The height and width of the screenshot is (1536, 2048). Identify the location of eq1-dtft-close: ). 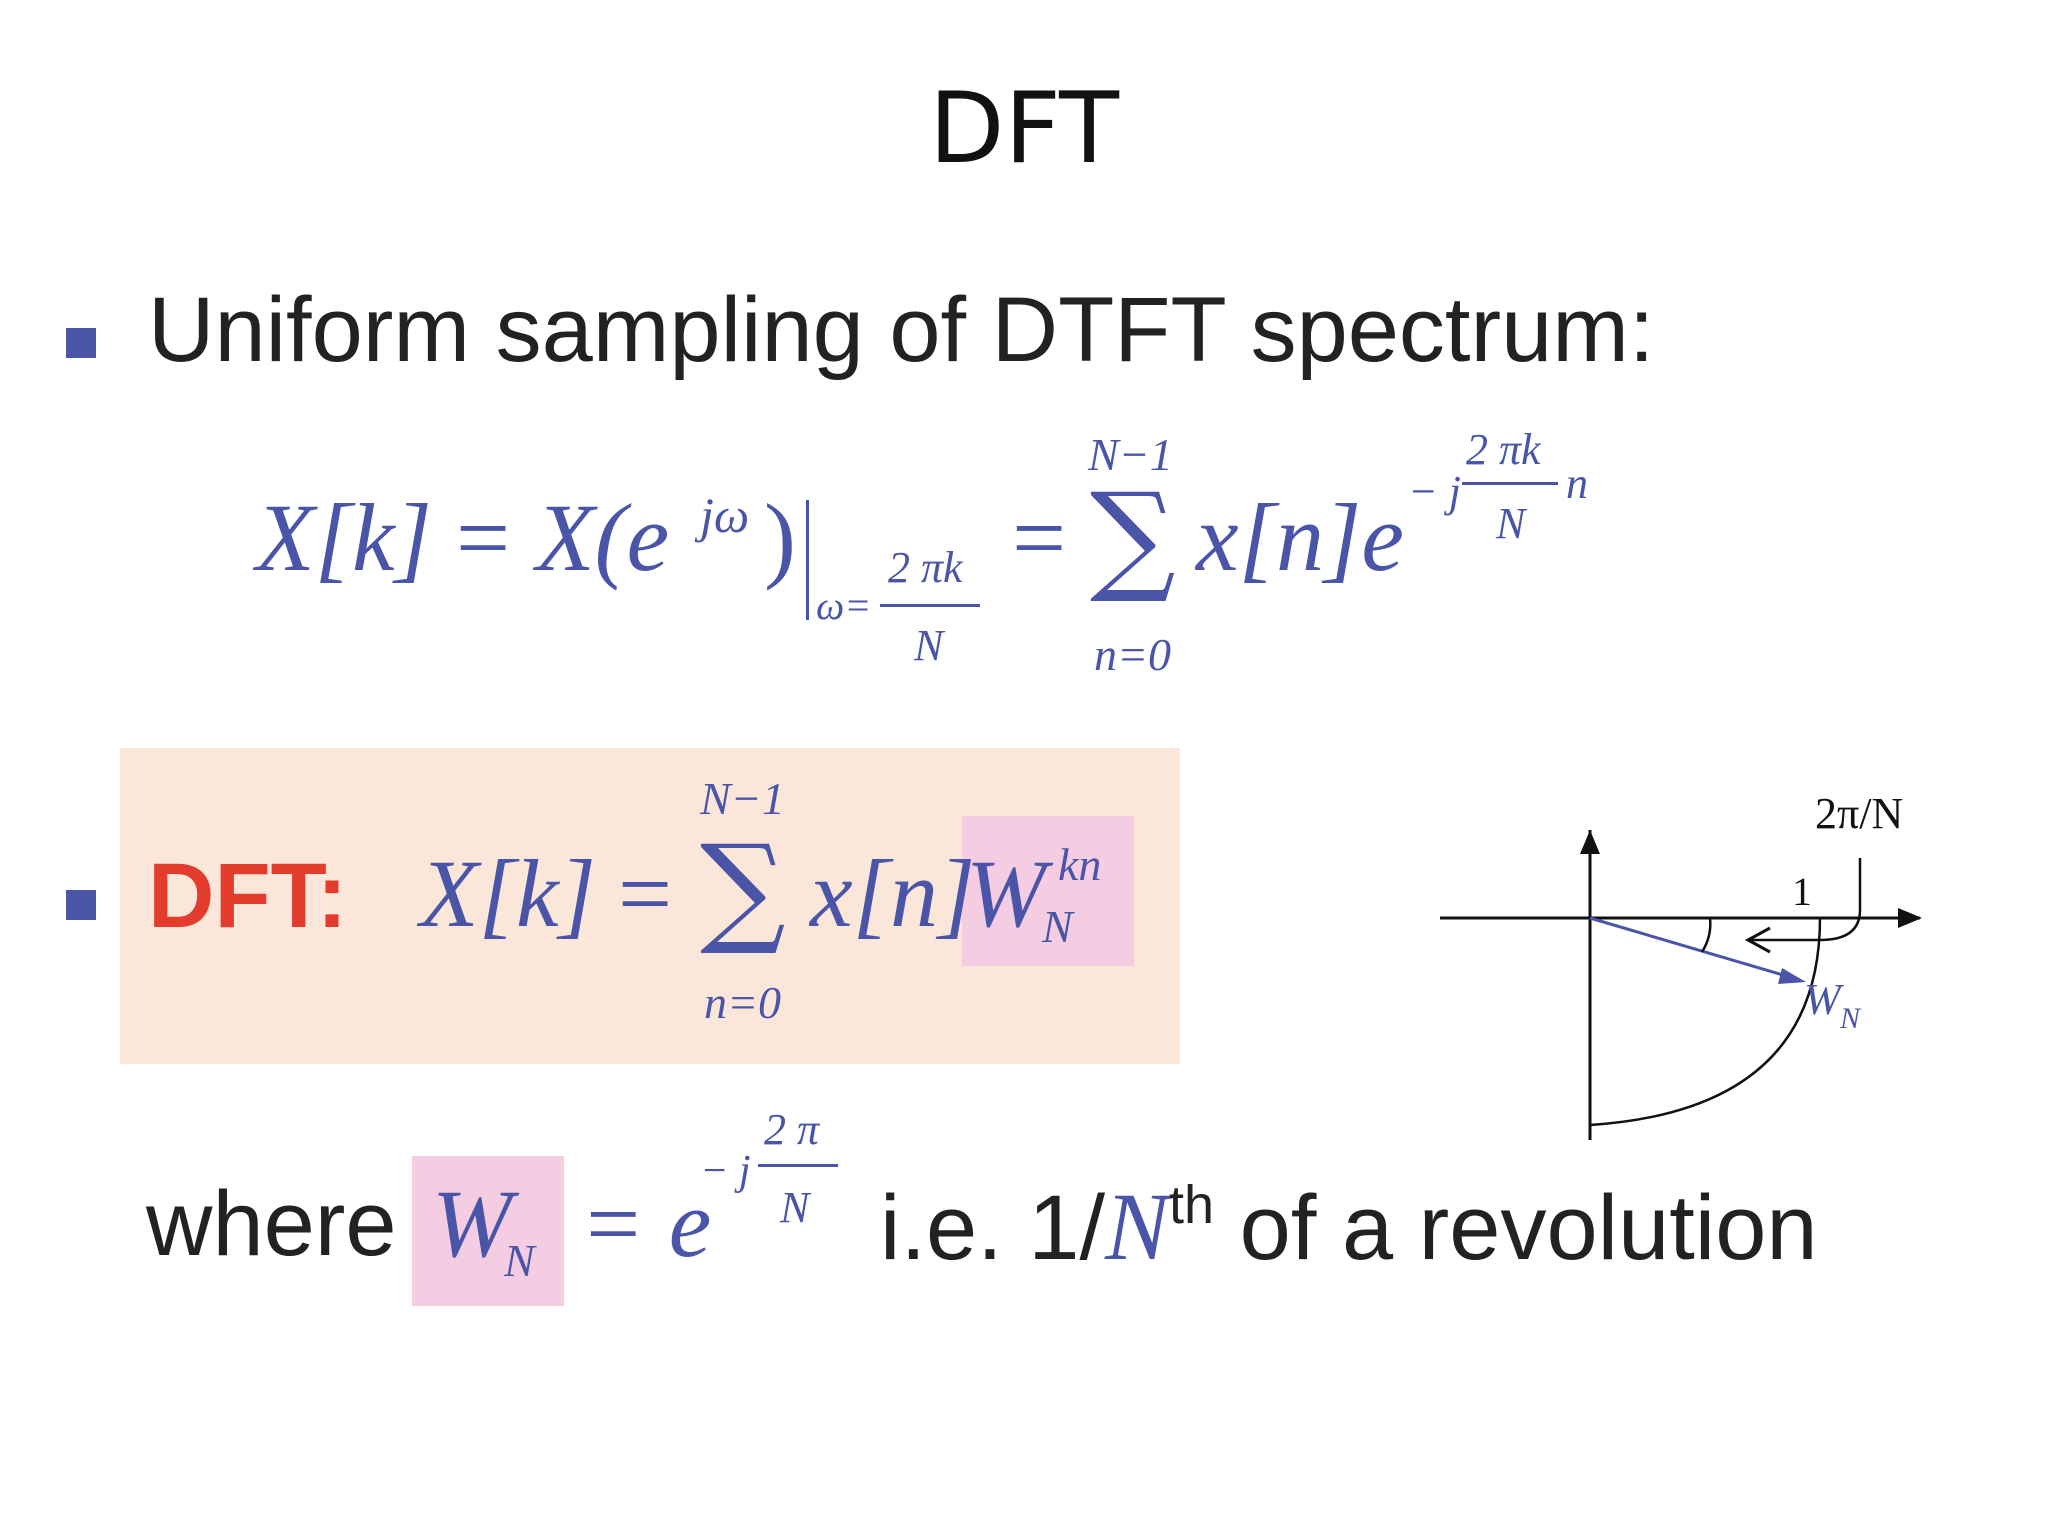
(780, 537).